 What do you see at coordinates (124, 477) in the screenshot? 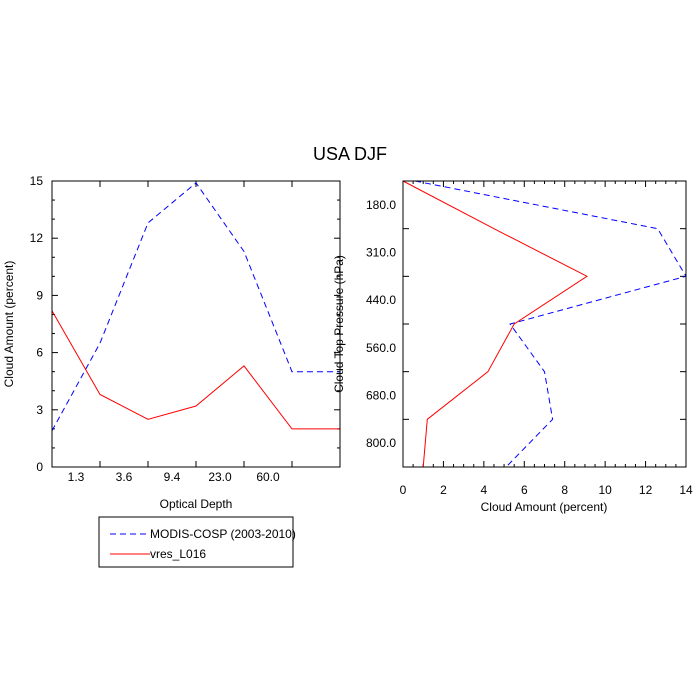
I see `left-x-tick-label: 3.6` at bounding box center [124, 477].